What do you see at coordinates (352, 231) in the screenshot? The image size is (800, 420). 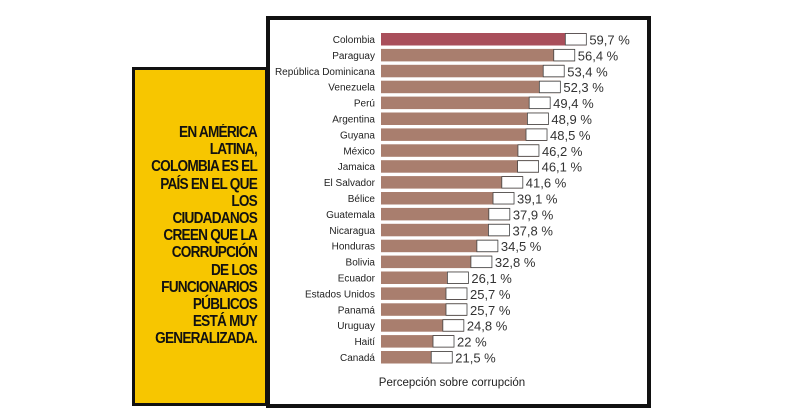 I see `category-label: Nicaragua` at bounding box center [352, 231].